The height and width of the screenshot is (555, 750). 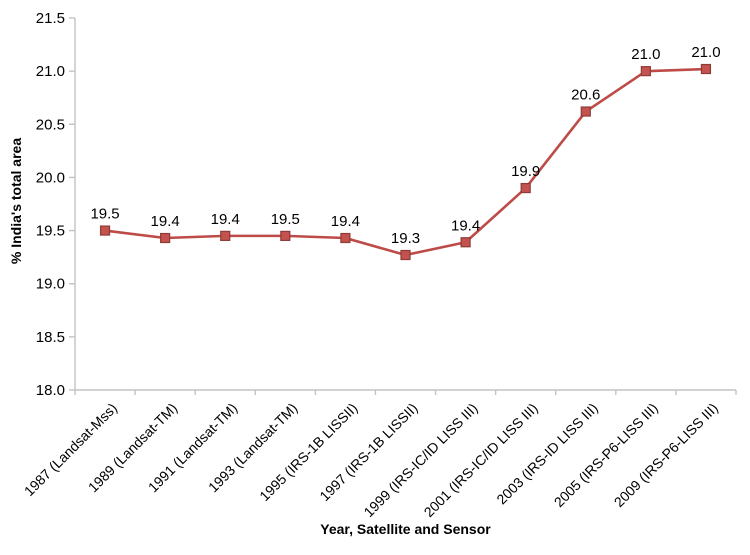 I want to click on x-axis-title: Year, Satellite and Sensor, so click(x=405, y=529).